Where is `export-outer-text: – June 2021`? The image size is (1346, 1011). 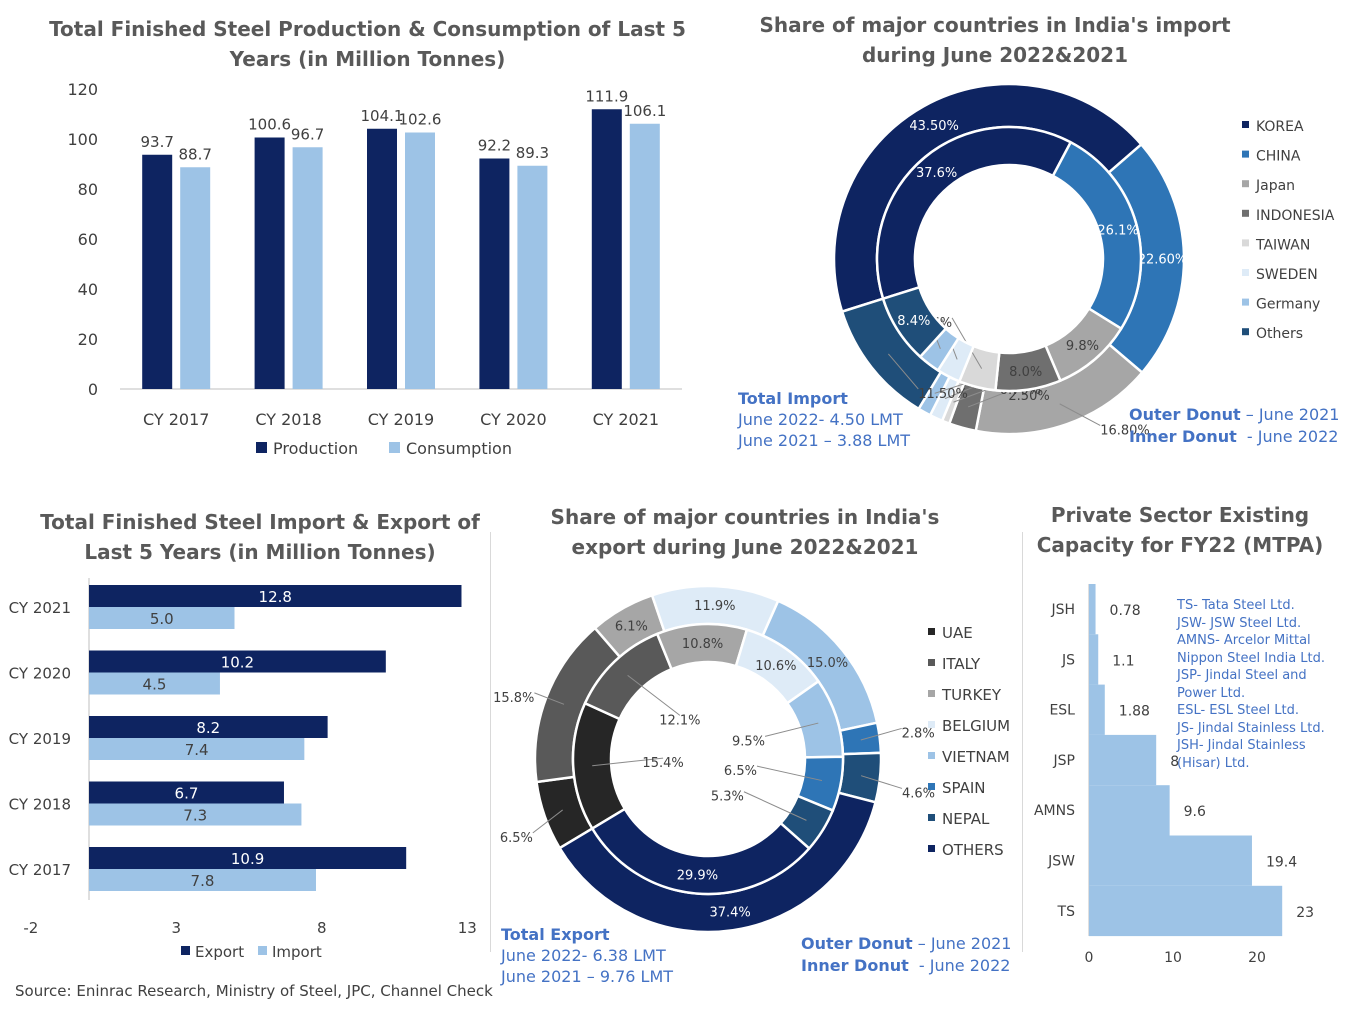
export-outer-text: – June 2021 is located at coordinates (962, 943).